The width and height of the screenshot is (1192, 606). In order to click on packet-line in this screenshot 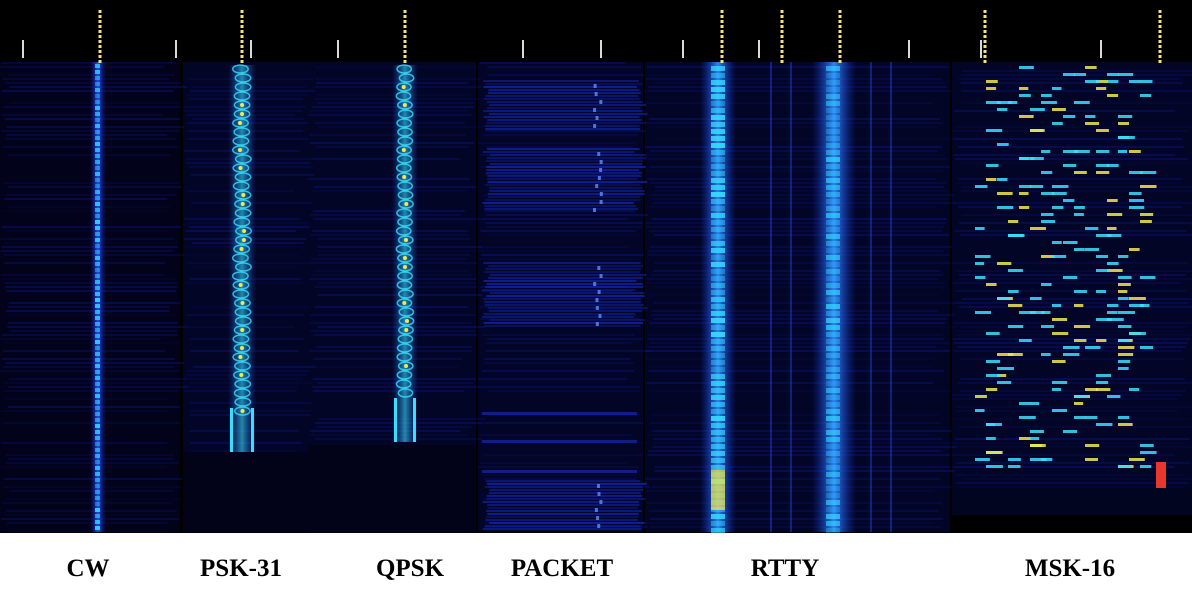, I will do `click(559, 471)`.